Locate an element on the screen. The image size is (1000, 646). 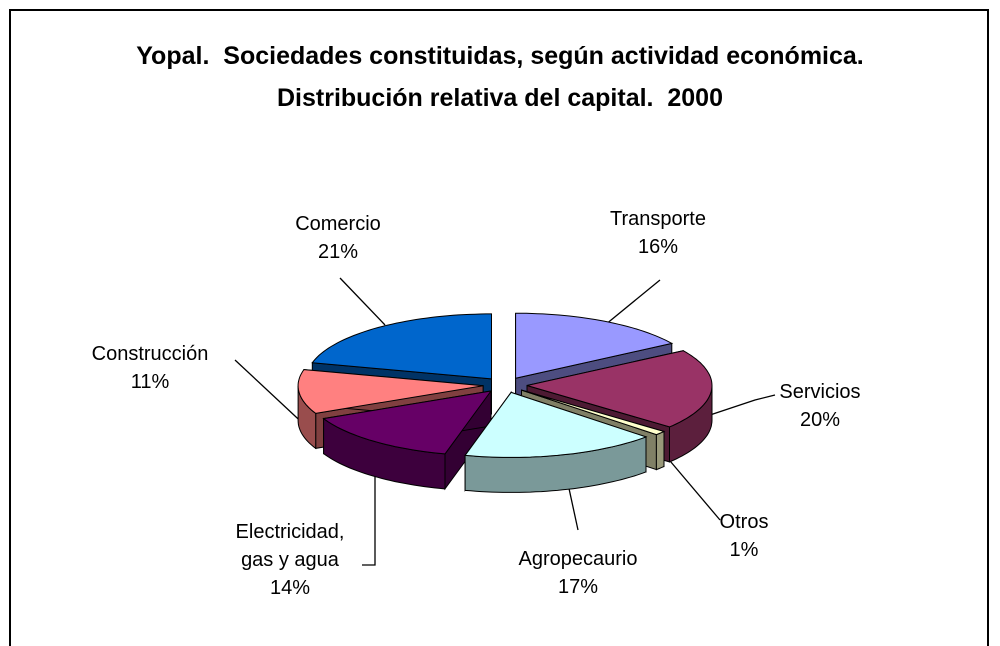
value-label: 16% is located at coordinates (658, 247).